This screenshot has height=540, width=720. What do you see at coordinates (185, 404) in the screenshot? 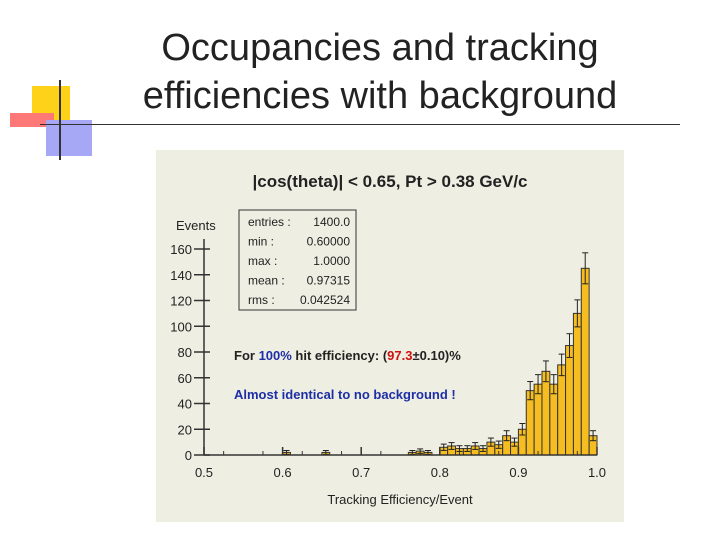
I see `y-tick-label: 40` at bounding box center [185, 404].